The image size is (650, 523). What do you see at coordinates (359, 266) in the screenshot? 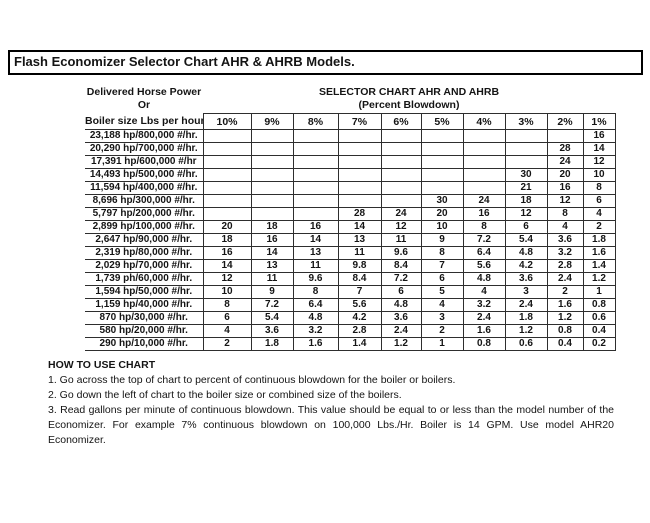
I see `value-cell: 9.8` at bounding box center [359, 266].